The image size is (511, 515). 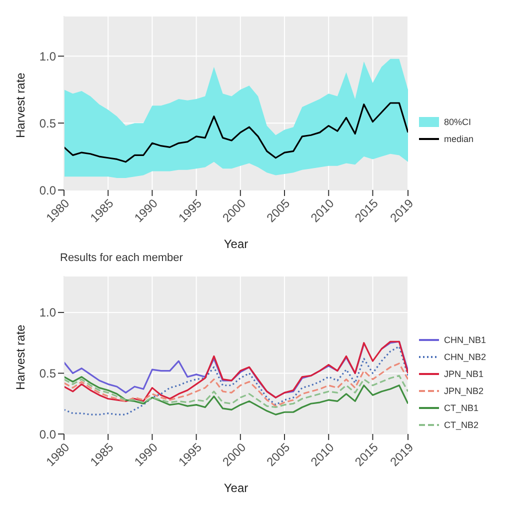 What do you see at coordinates (465, 339) in the screenshot?
I see `legend-label: CHN_NB1` at bounding box center [465, 339].